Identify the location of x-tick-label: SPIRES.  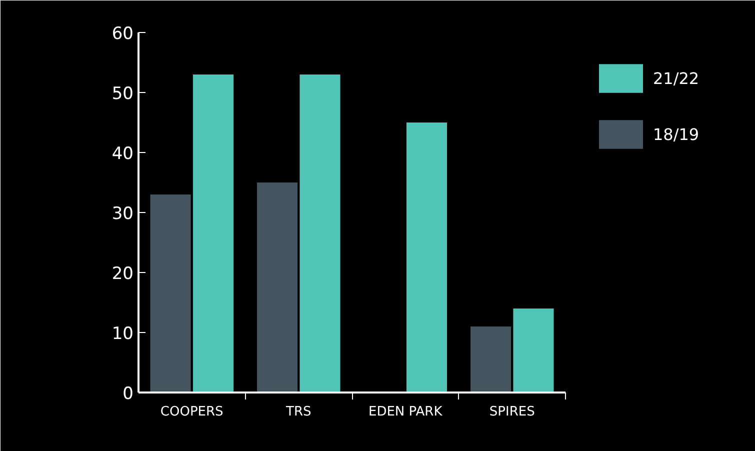
(512, 412).